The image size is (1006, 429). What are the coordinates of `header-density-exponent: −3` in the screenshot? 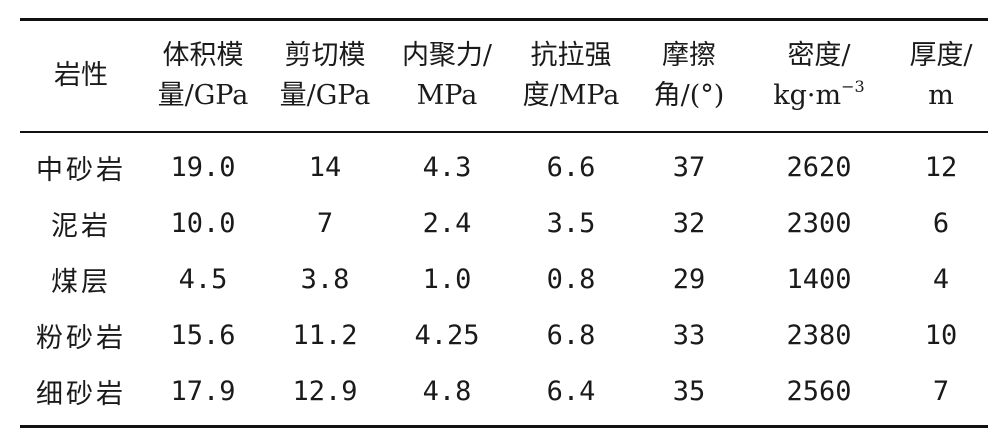 It's located at (853, 86).